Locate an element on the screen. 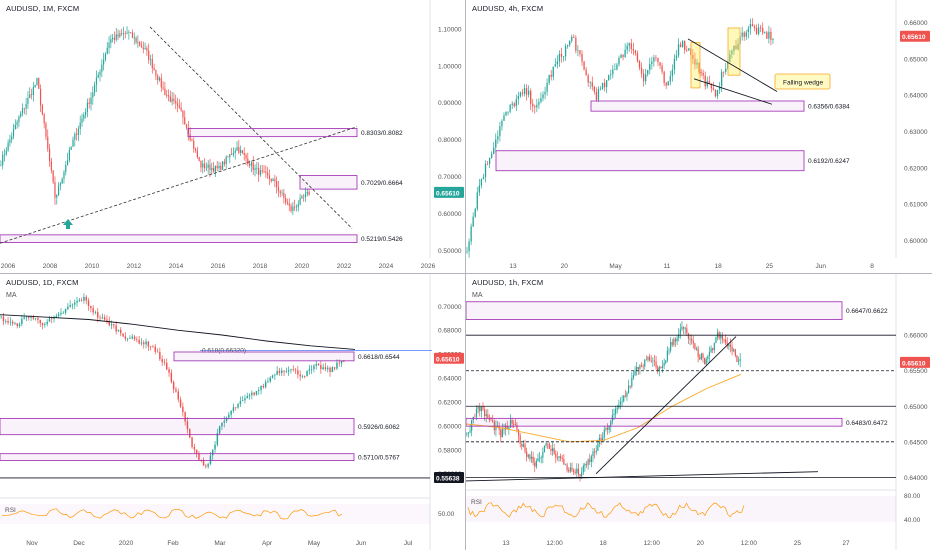 The width and height of the screenshot is (932, 550). price-zone is located at coordinates (328, 182).